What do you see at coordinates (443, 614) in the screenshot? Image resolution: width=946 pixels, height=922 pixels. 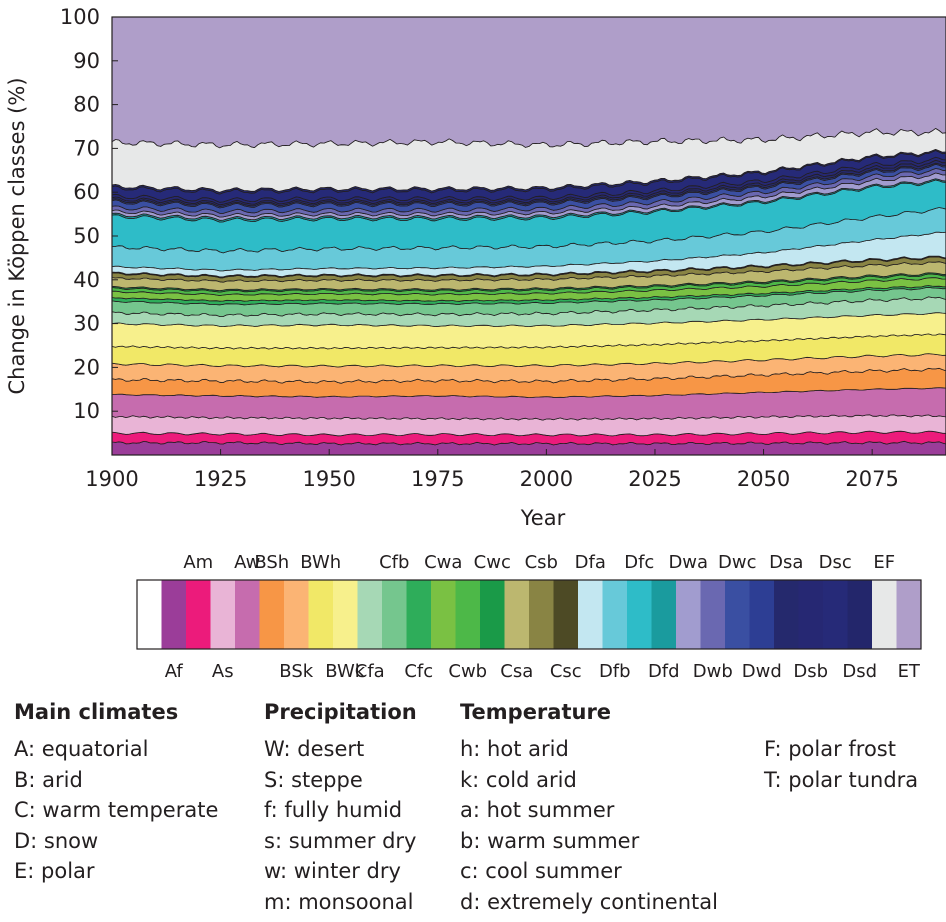 I see `legend-swatch-Cwa` at bounding box center [443, 614].